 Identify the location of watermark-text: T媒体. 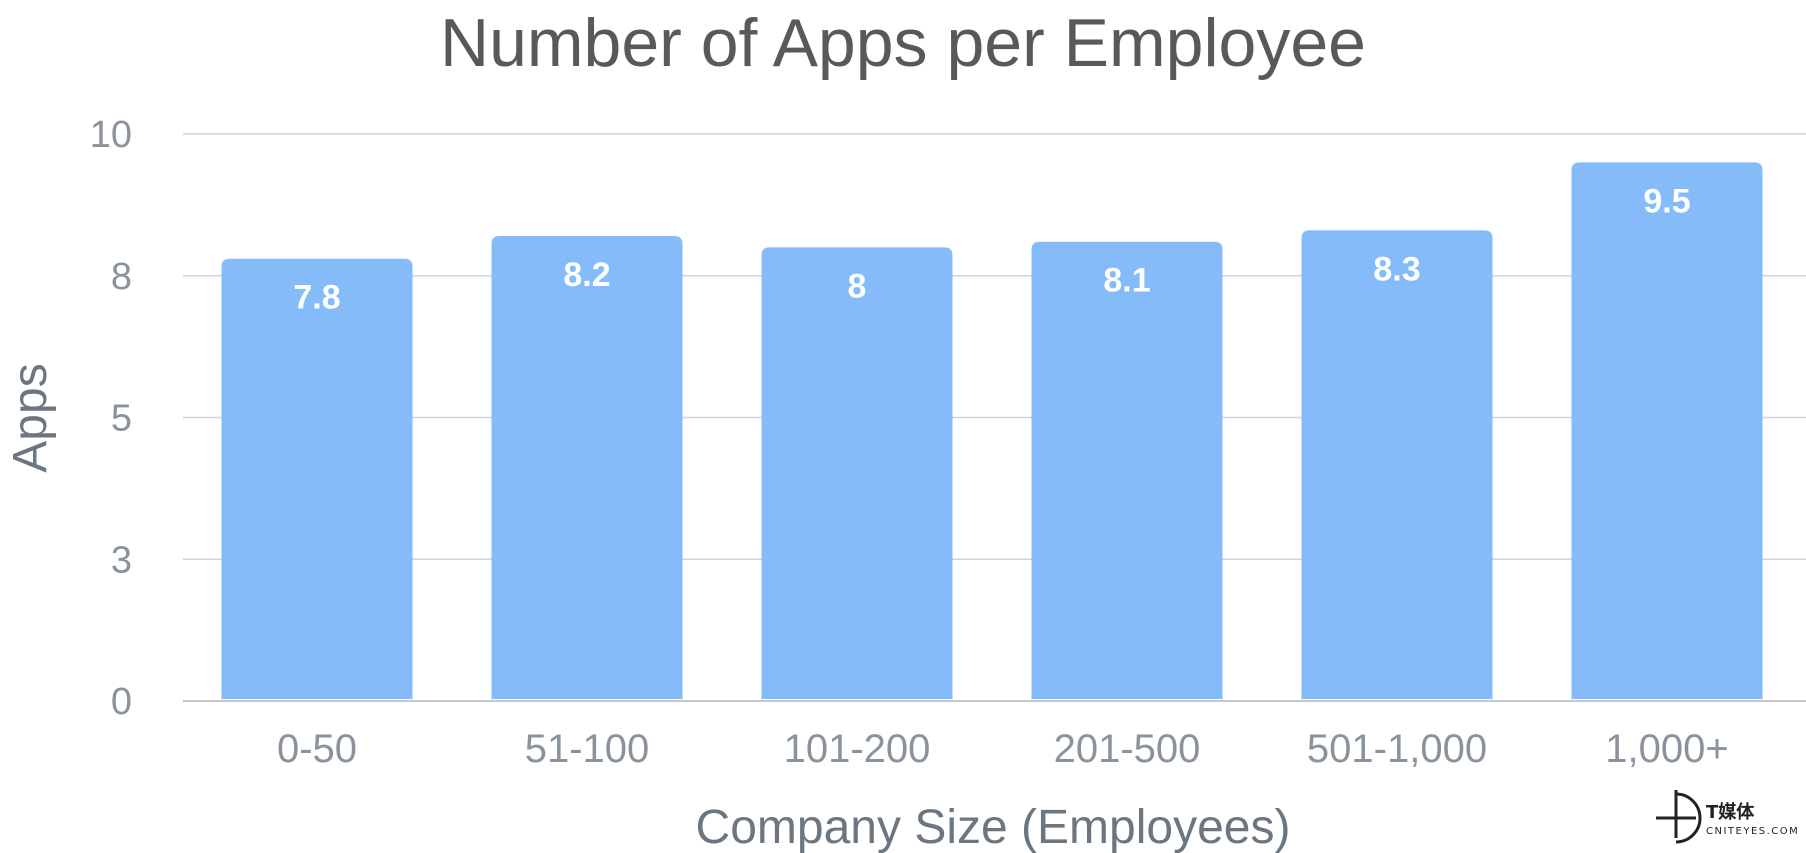
(1730, 812).